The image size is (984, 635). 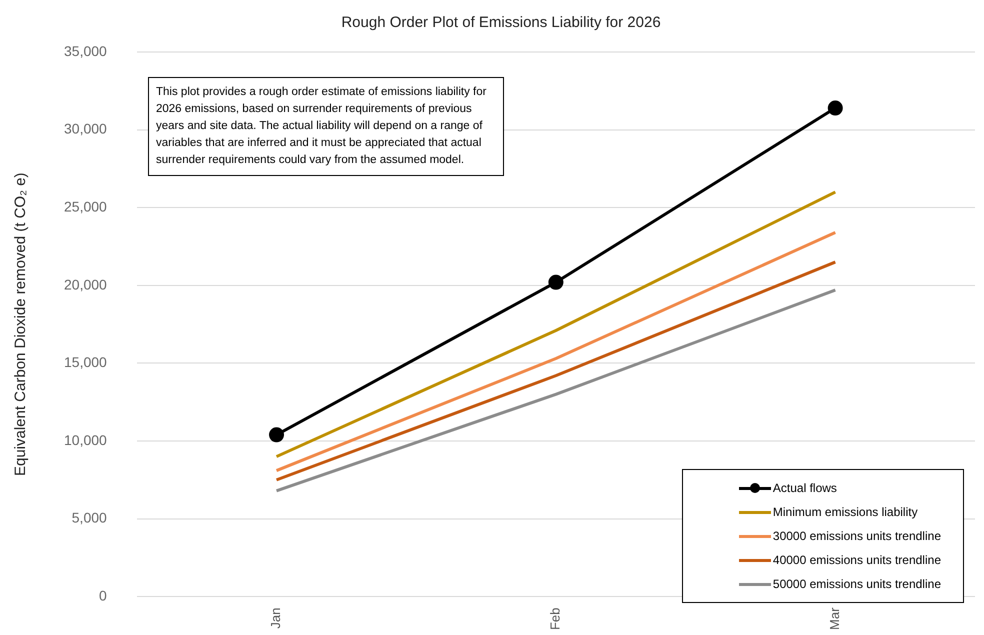 I want to click on x-tick-label: Jan, so click(x=276, y=618).